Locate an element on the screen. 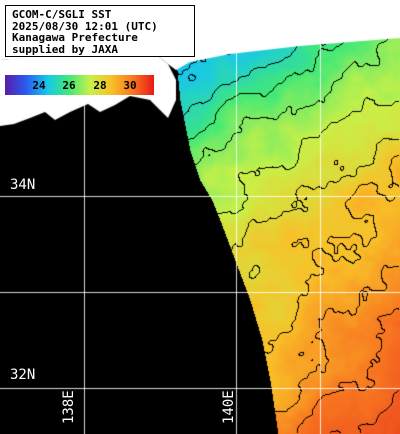 This screenshot has height=434, width=400. credit: supplied by JAXA is located at coordinates (65, 49).